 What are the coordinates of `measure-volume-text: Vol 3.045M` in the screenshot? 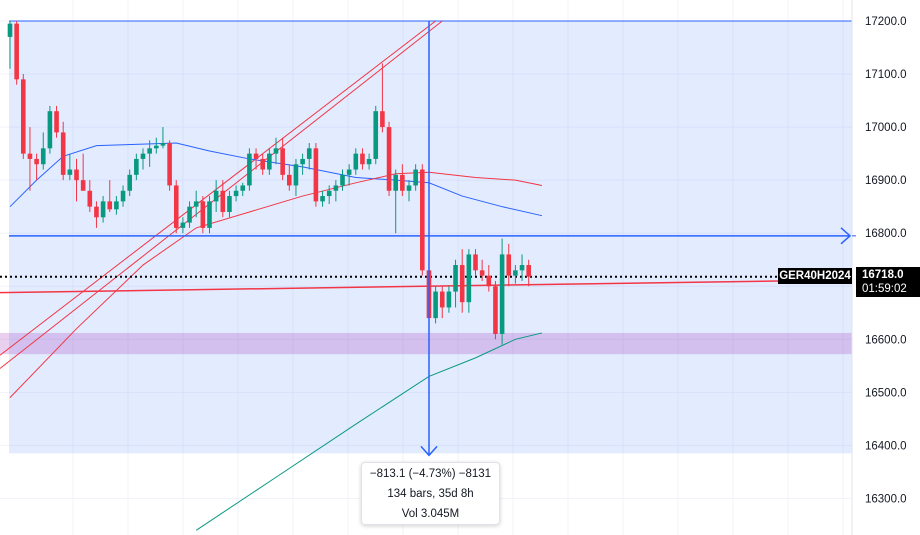 It's located at (430, 514).